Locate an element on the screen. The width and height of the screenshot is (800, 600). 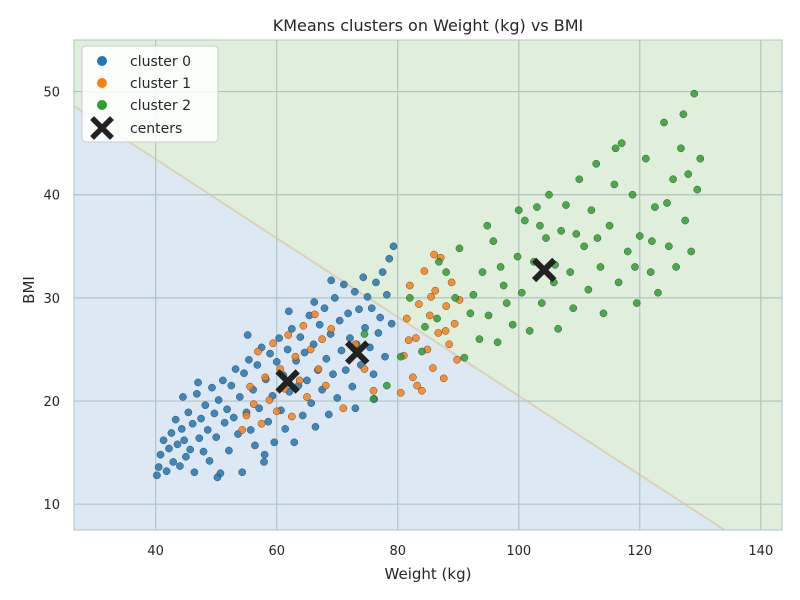
y-tick-labels: 10 20 30 40 50 is located at coordinates (51, 300).